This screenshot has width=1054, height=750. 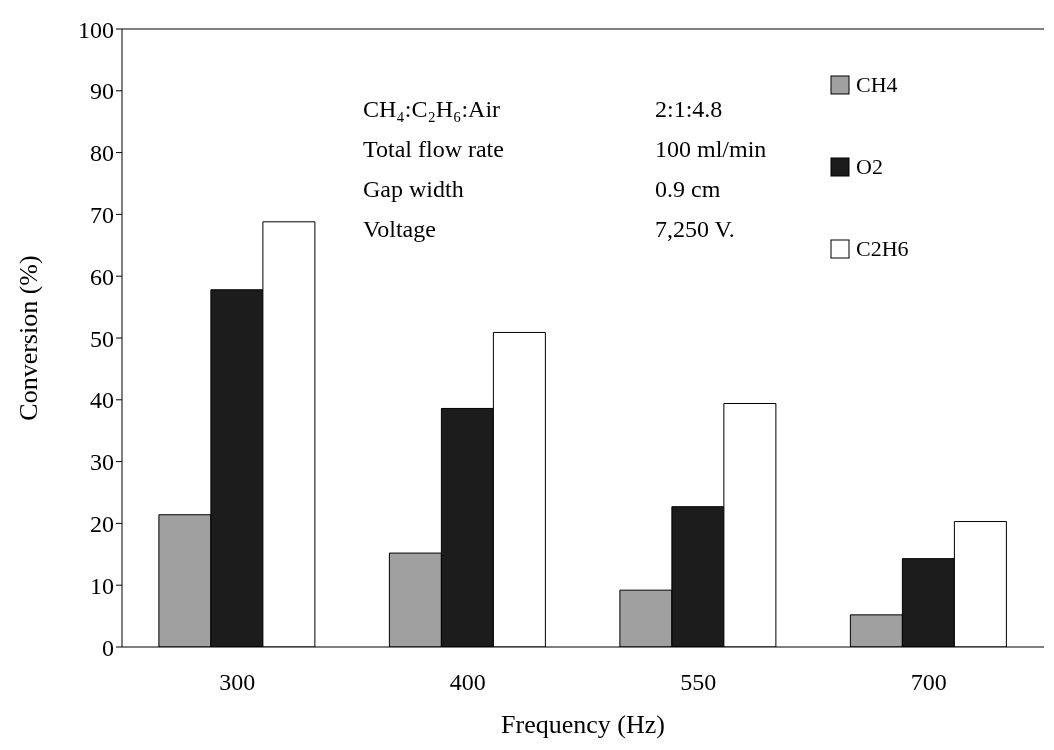 What do you see at coordinates (869, 167) in the screenshot?
I see `legend-label: O2` at bounding box center [869, 167].